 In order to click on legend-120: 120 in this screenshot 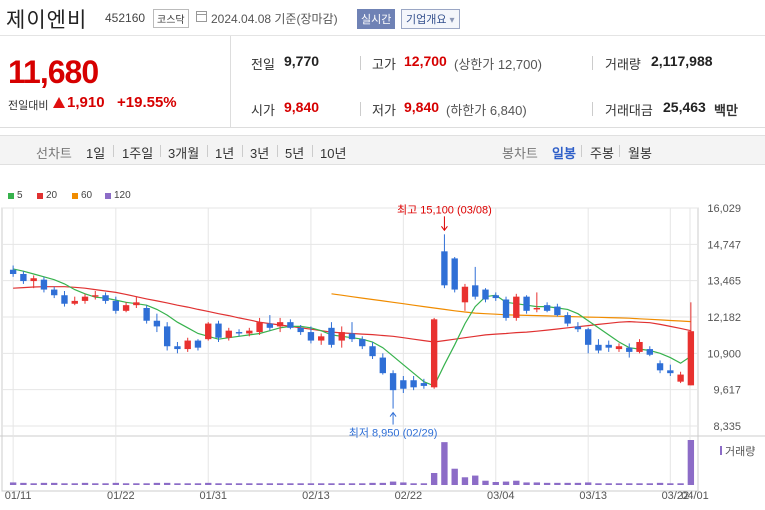, I will do `click(122, 195)`.